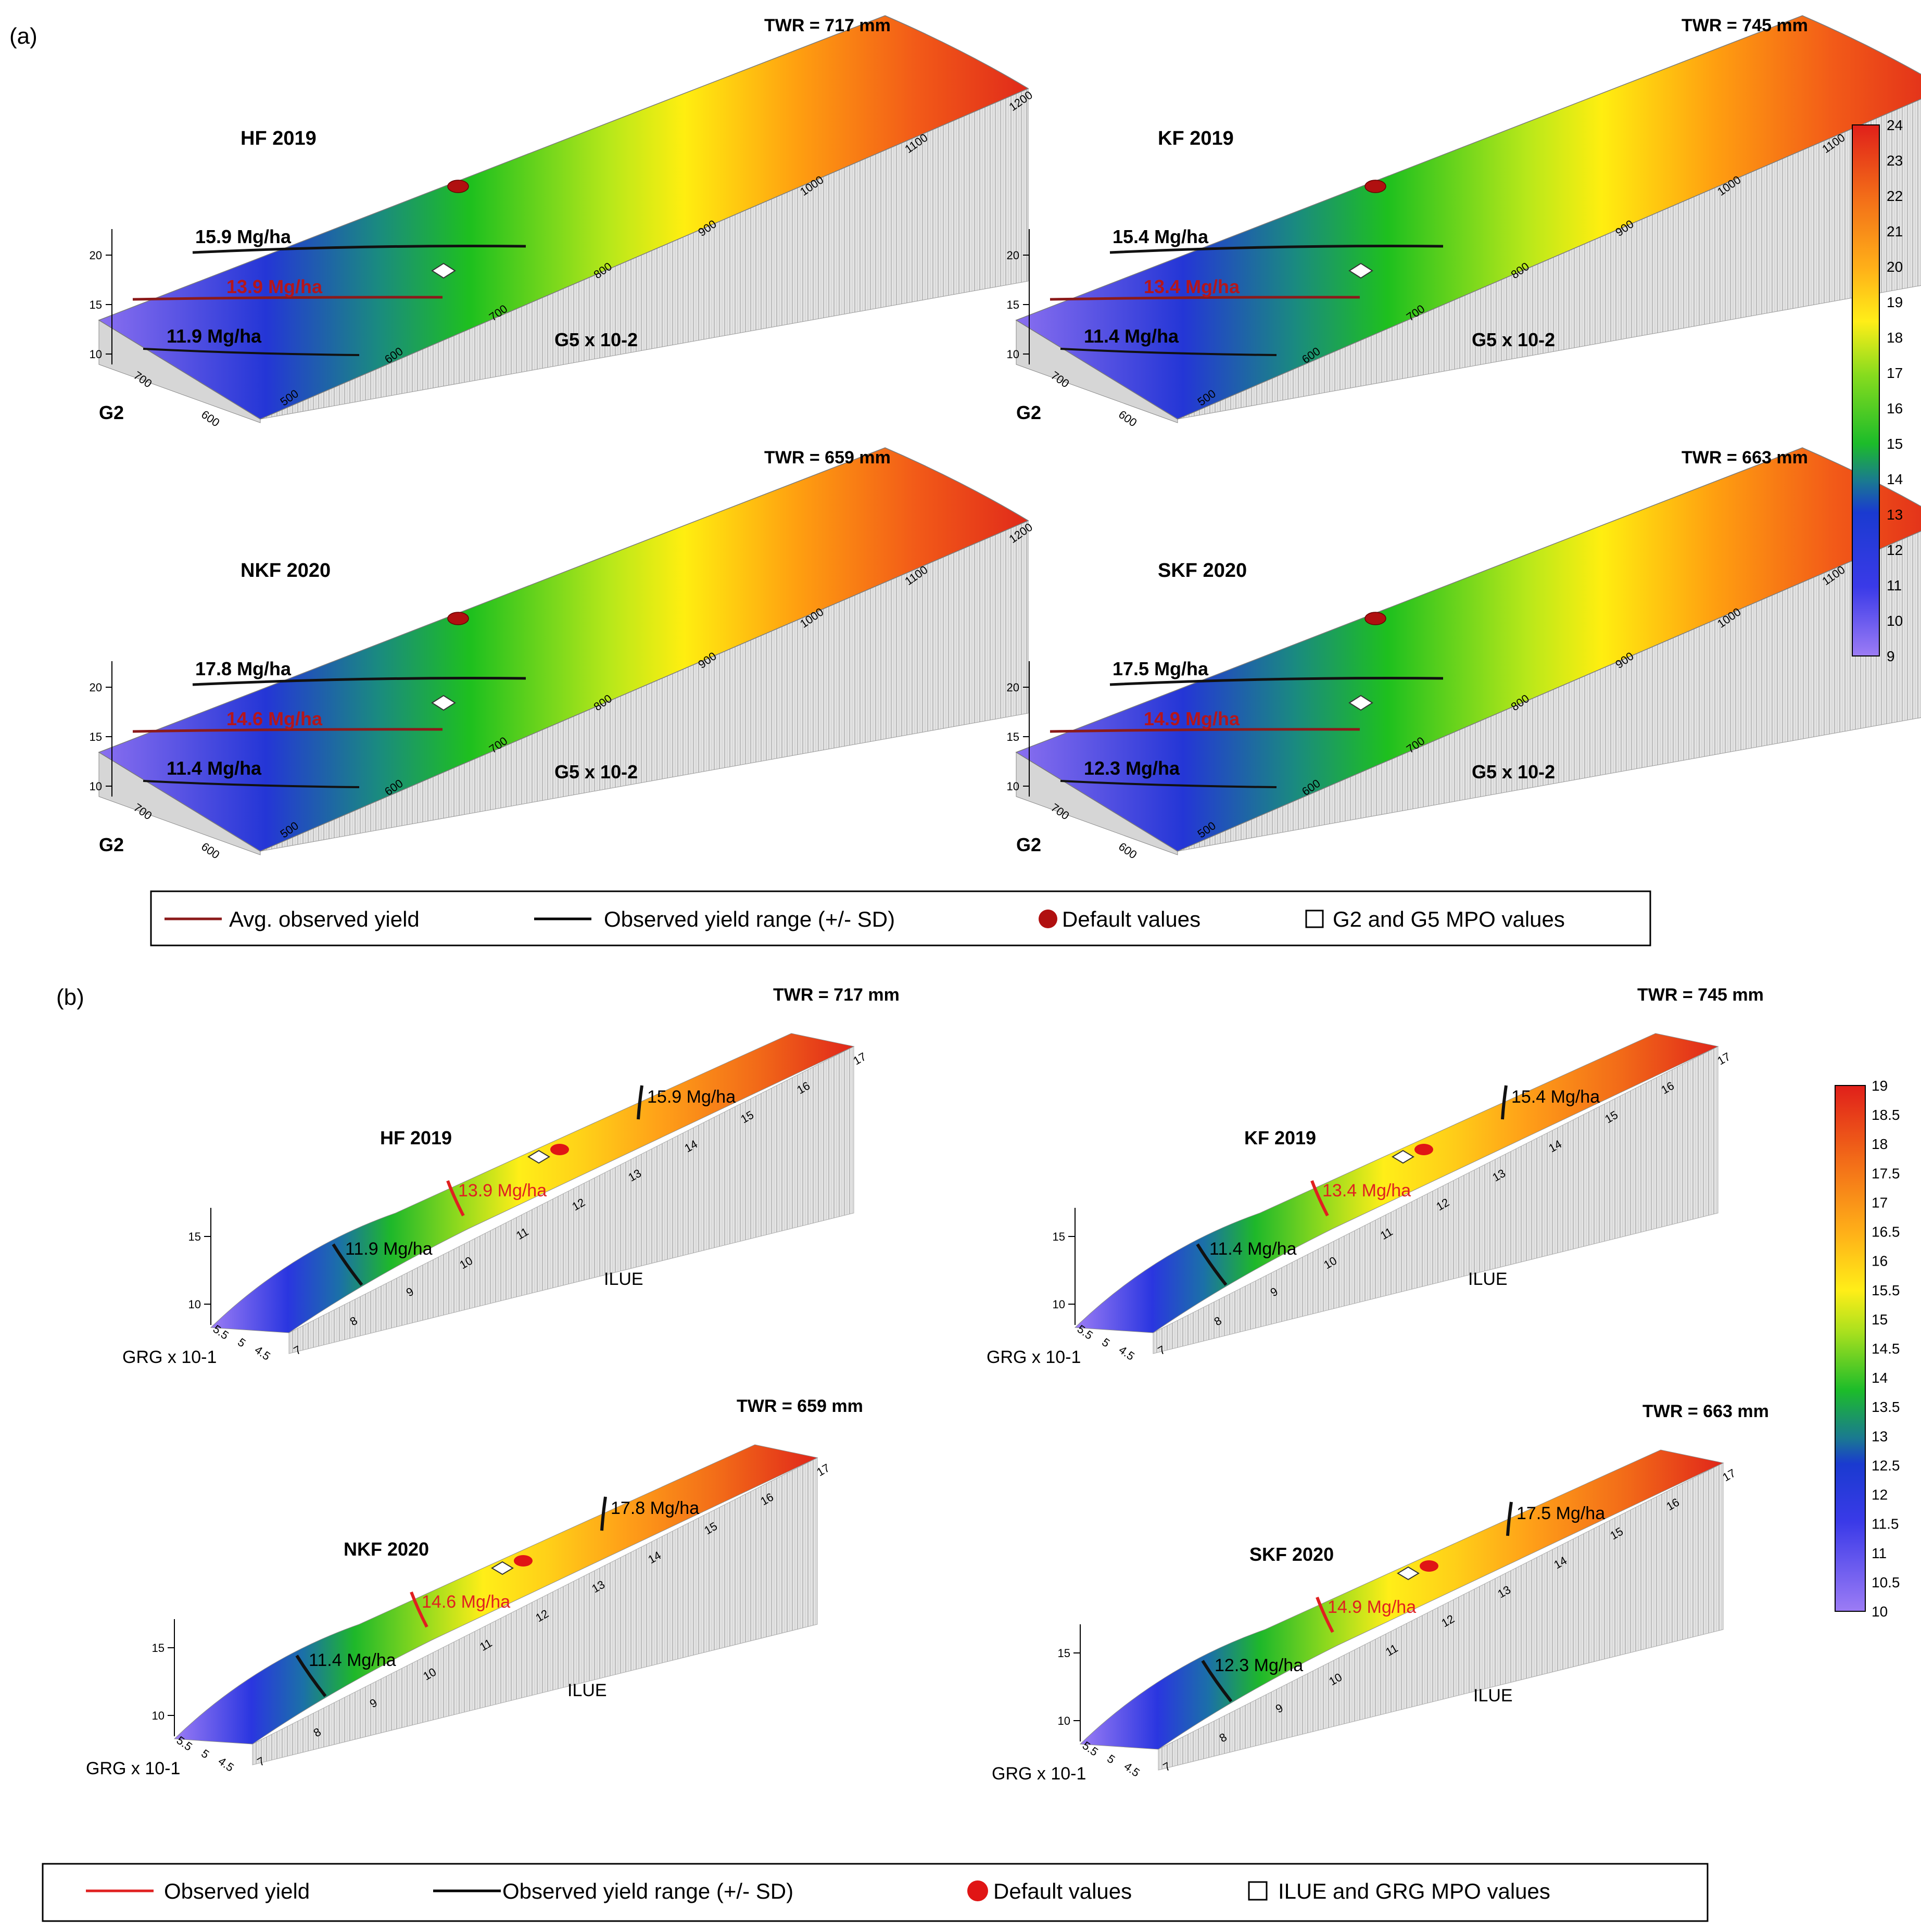  Describe the element at coordinates (389, 1249) in the screenshot. I see `lower-yield-label: 11.9 Mg/ha` at that location.